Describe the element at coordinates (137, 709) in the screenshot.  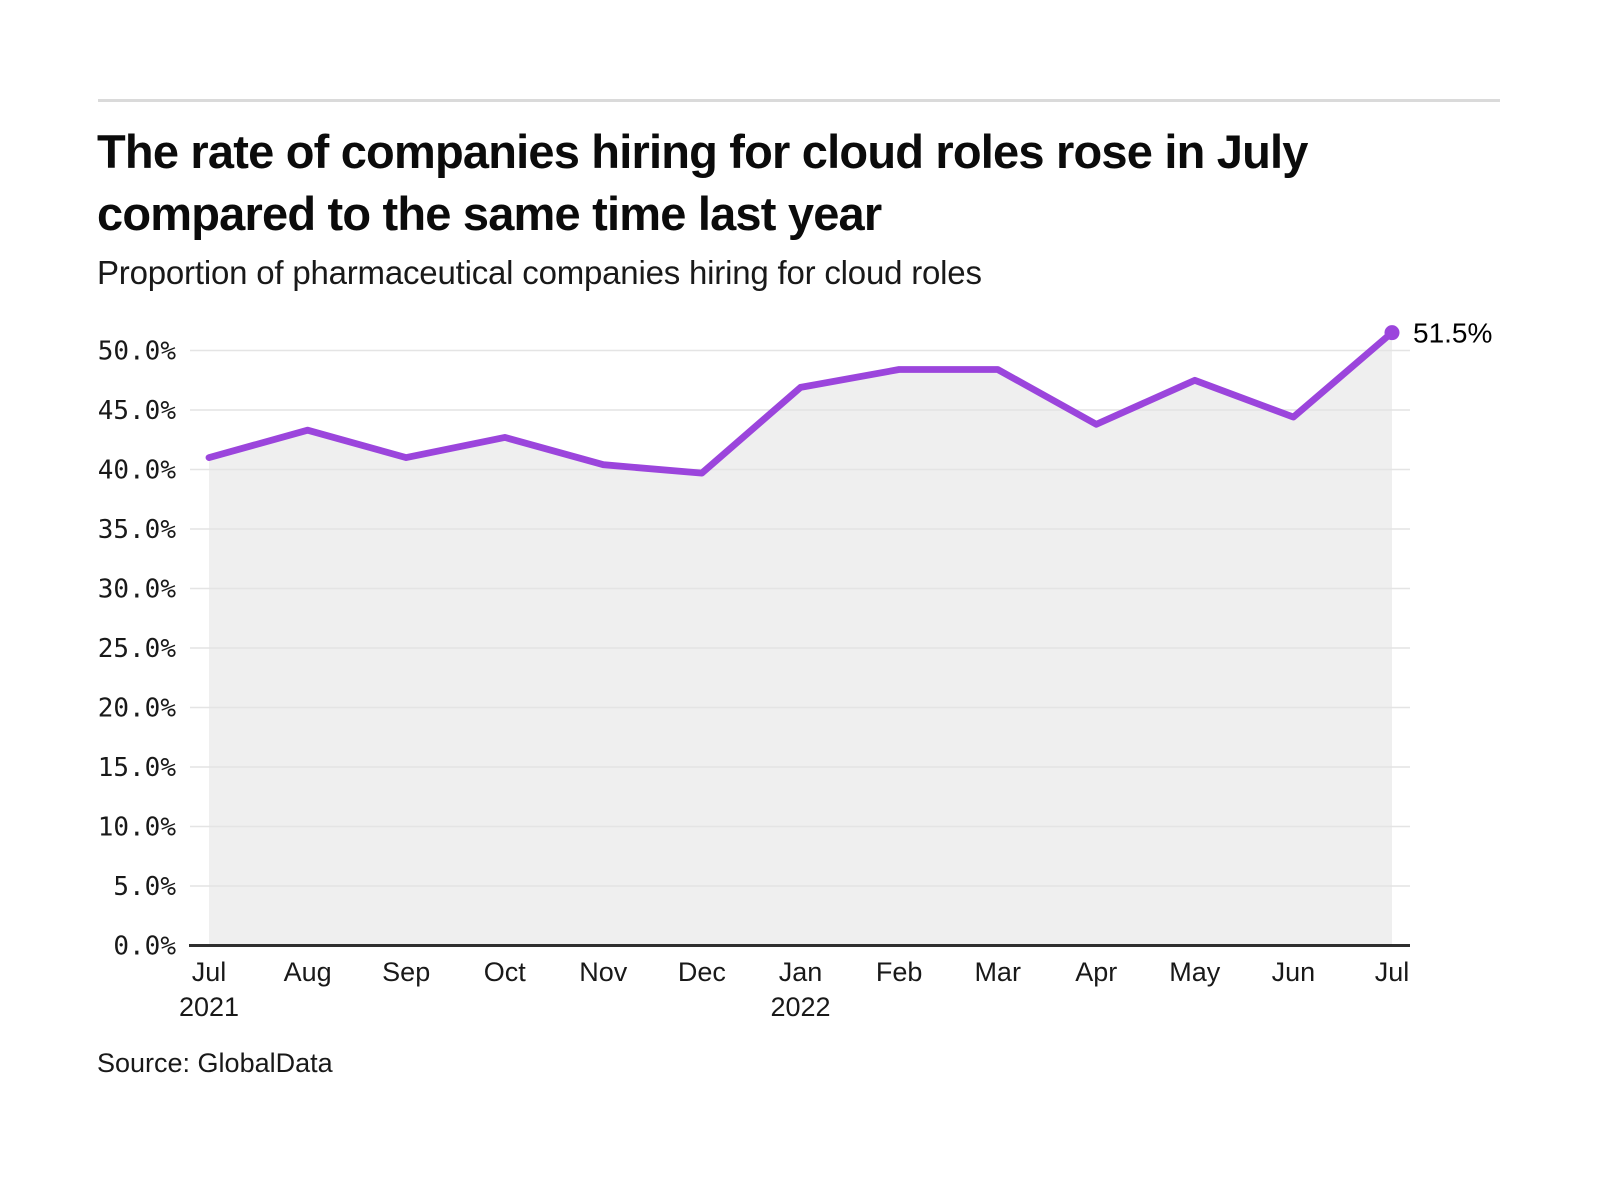
I see `y-tick-label: 20.0%` at that location.